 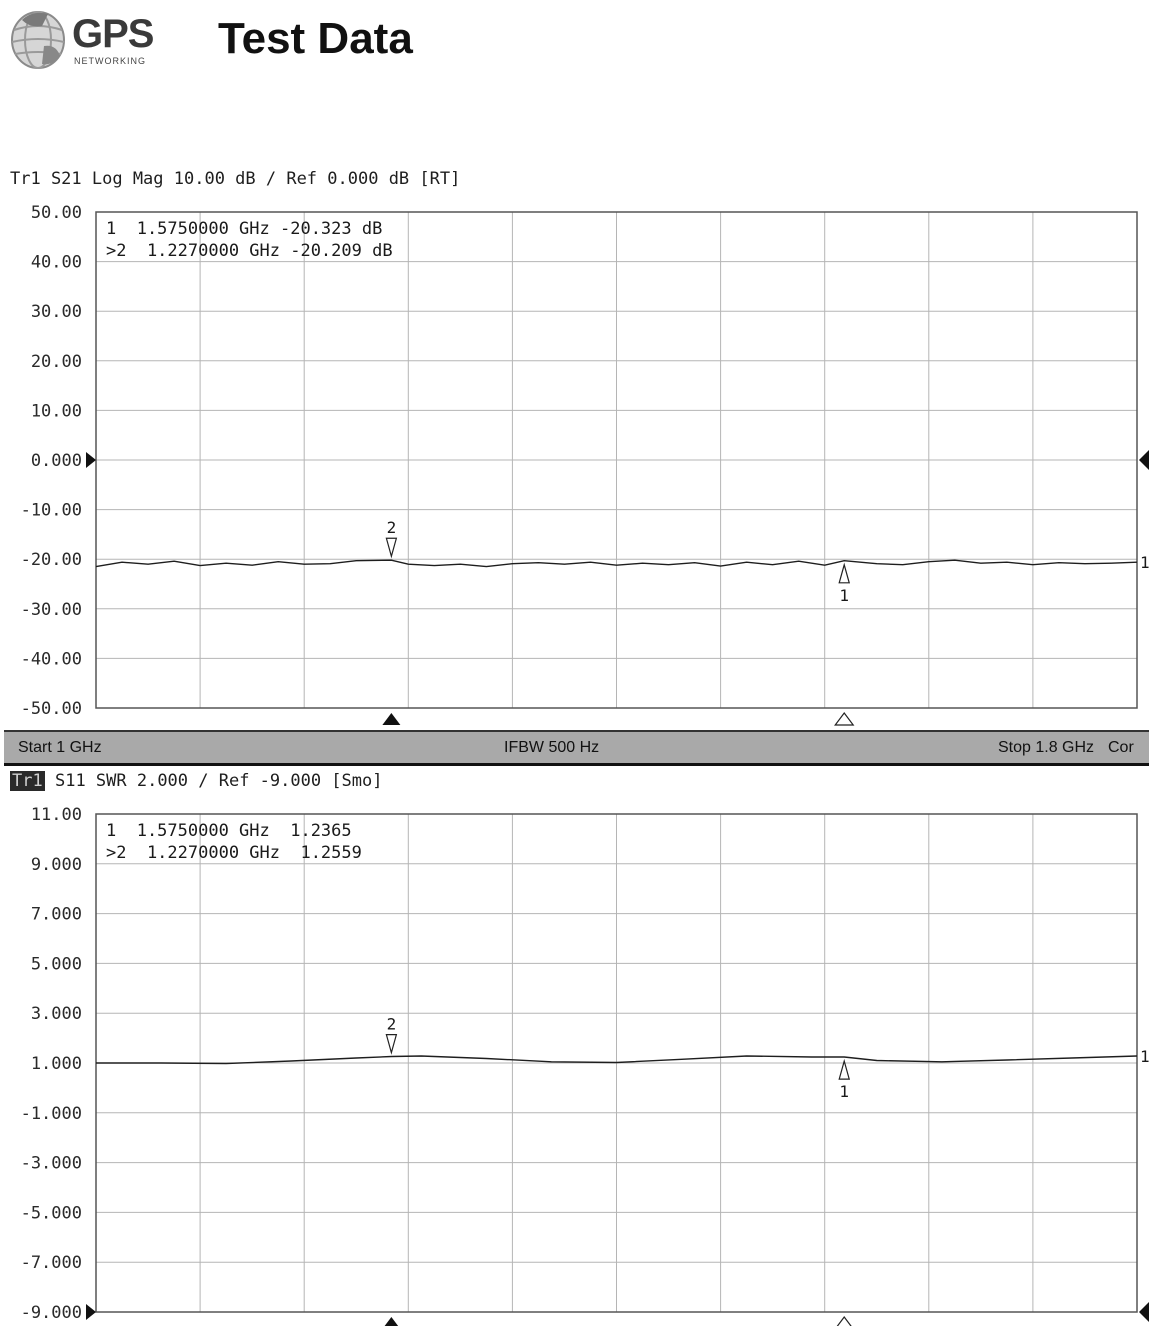 What do you see at coordinates (249, 251) in the screenshot?
I see `marker-readout: >2 1.2270000 GHz -20.209 dB` at bounding box center [249, 251].